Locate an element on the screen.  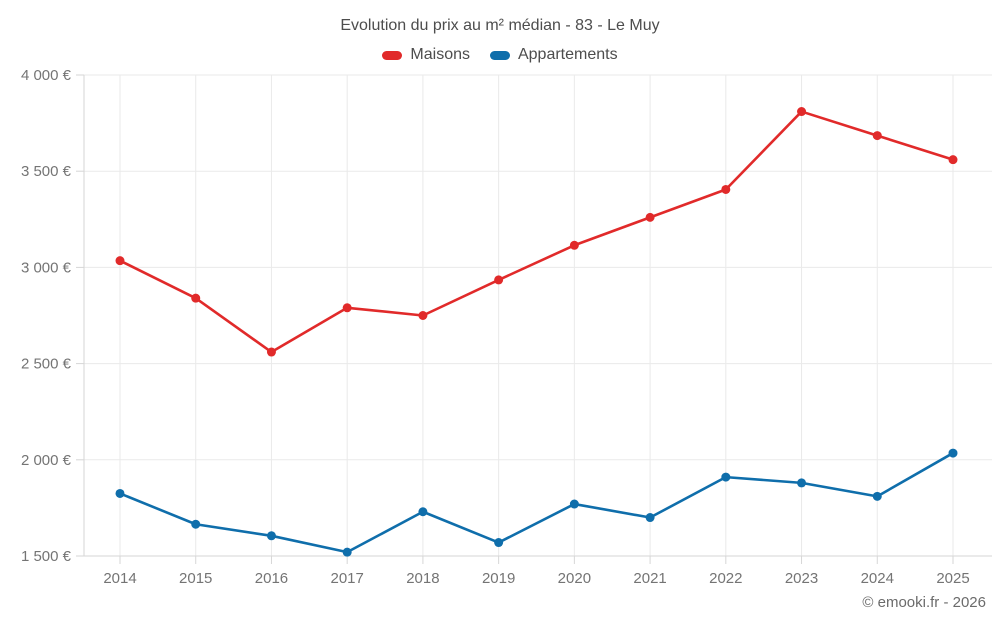
x-axis-label: 2014 is located at coordinates (119, 578).